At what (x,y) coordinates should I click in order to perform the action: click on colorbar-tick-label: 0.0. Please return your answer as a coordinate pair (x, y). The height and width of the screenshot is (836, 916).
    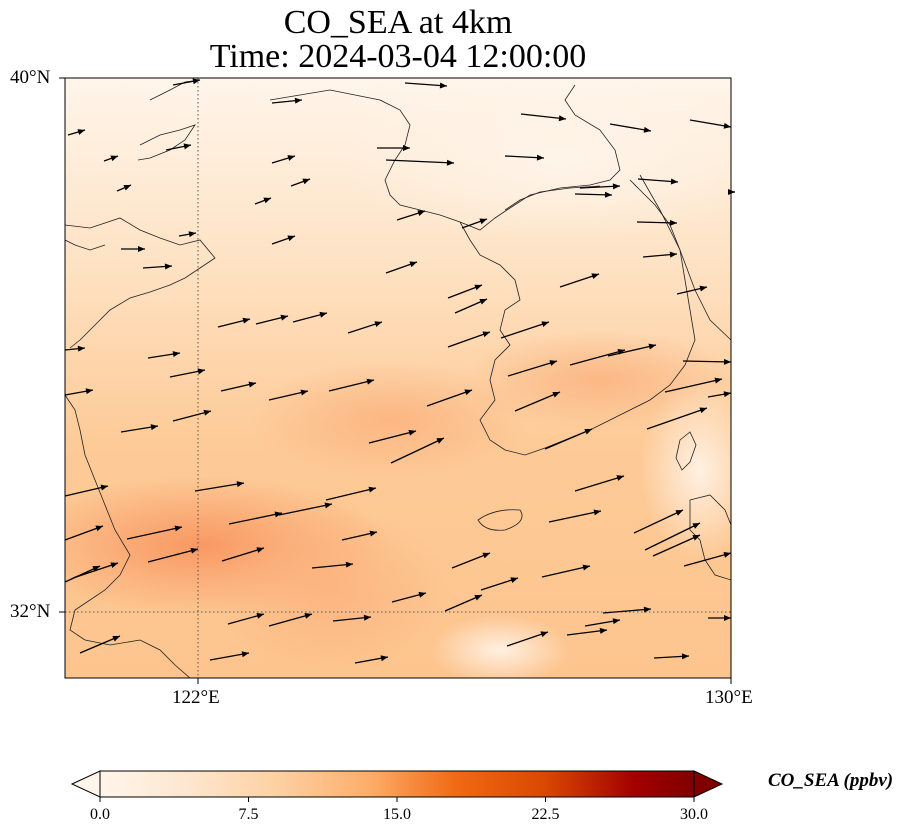
    Looking at the image, I should click on (100, 814).